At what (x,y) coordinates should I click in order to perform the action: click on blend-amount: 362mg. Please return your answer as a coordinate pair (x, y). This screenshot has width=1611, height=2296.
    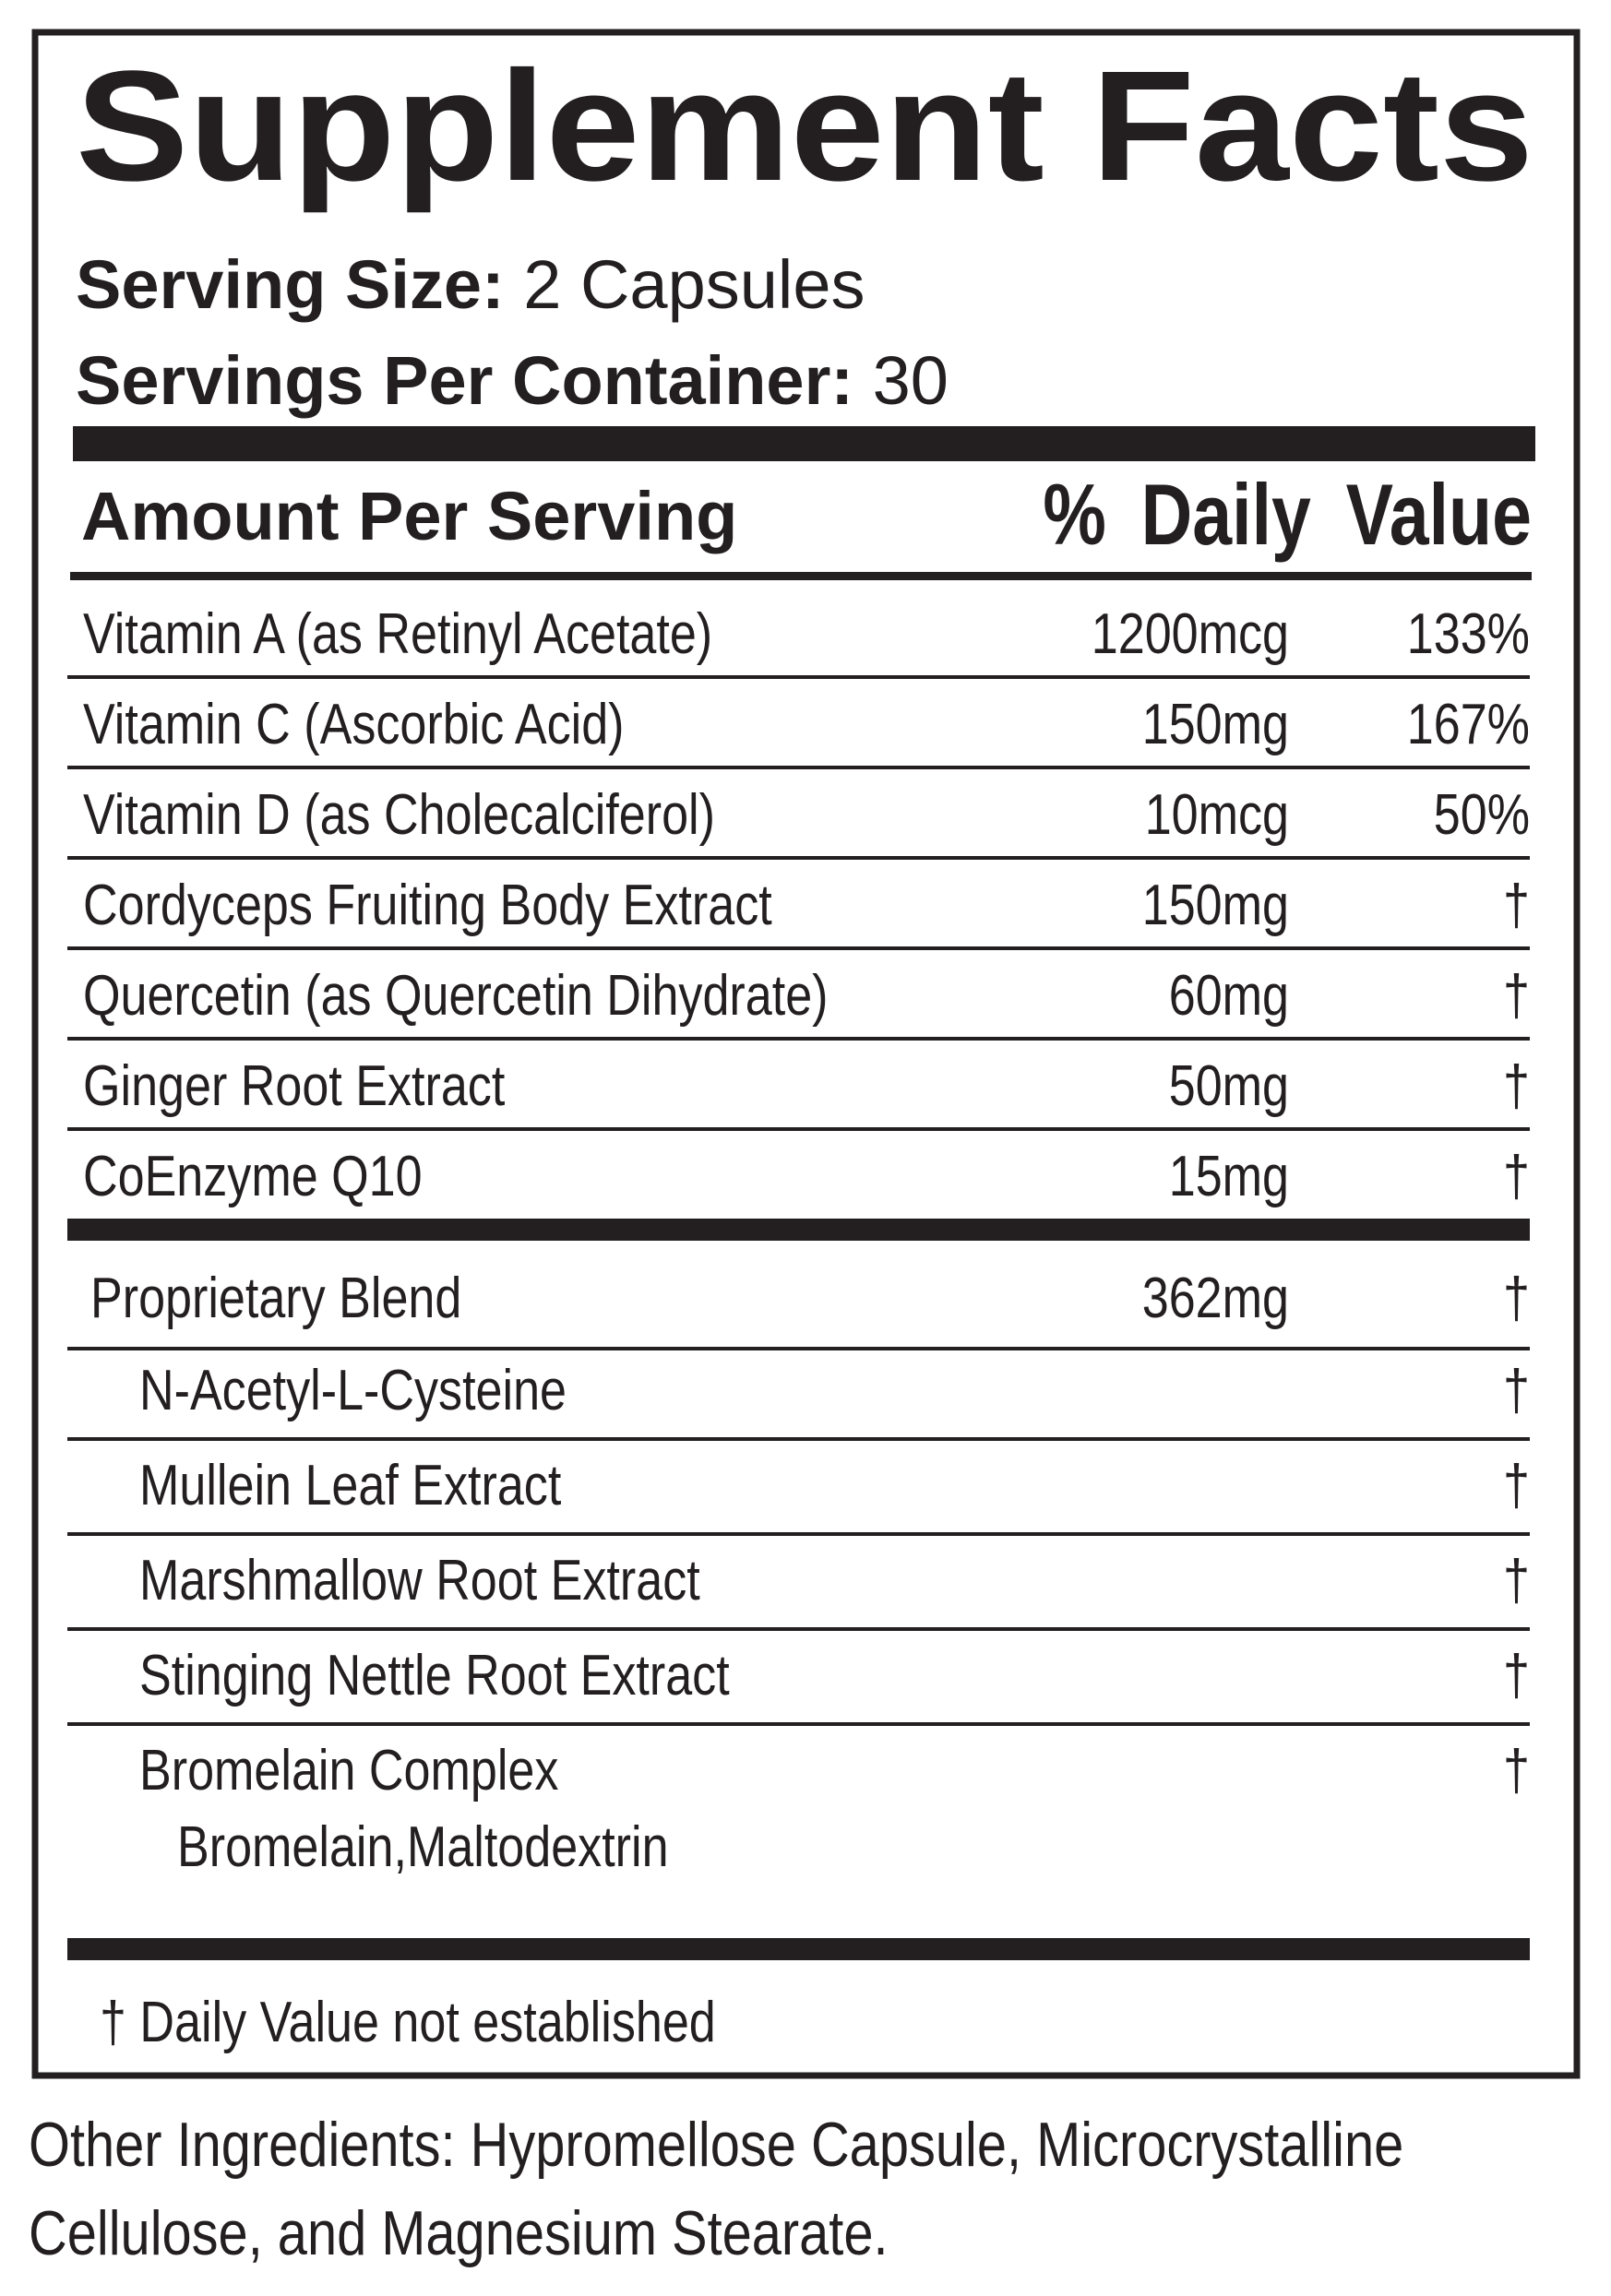
    Looking at the image, I should click on (1216, 1298).